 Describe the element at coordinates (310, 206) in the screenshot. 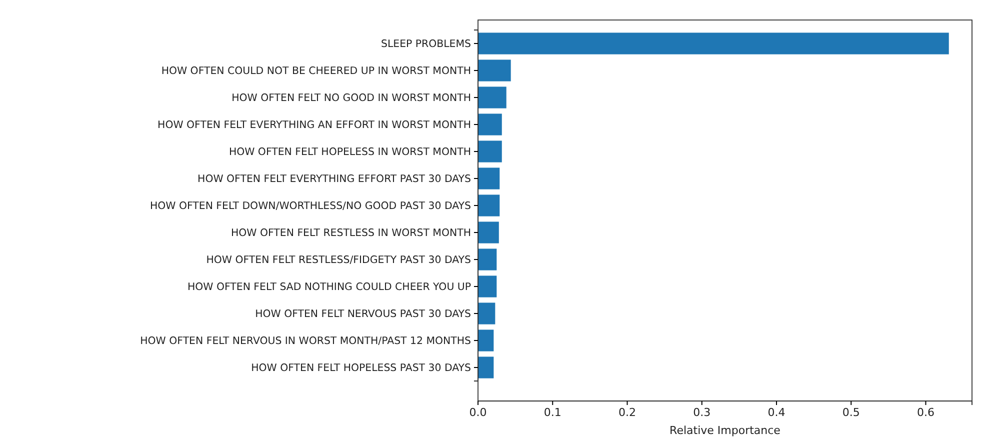

I see `y-tick-label: HOW OFTEN FELT DOWN/WORTHLESS/NO GOOD PAST 30 DAYS` at that location.